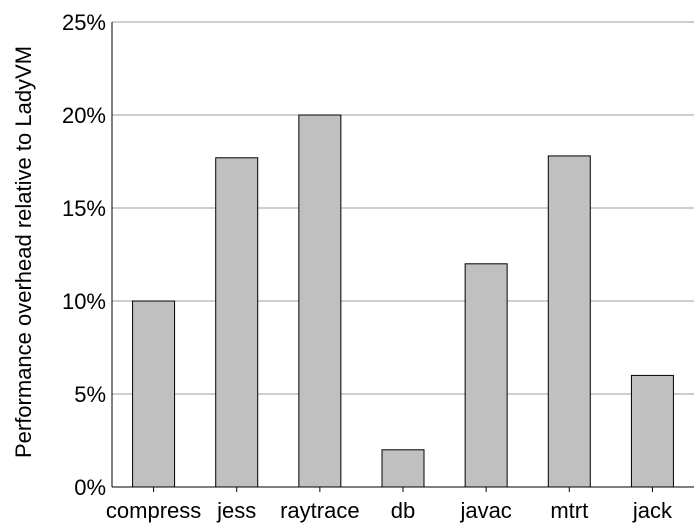 Image resolution: width=694 pixels, height=524 pixels. I want to click on bar-db, so click(403, 468).